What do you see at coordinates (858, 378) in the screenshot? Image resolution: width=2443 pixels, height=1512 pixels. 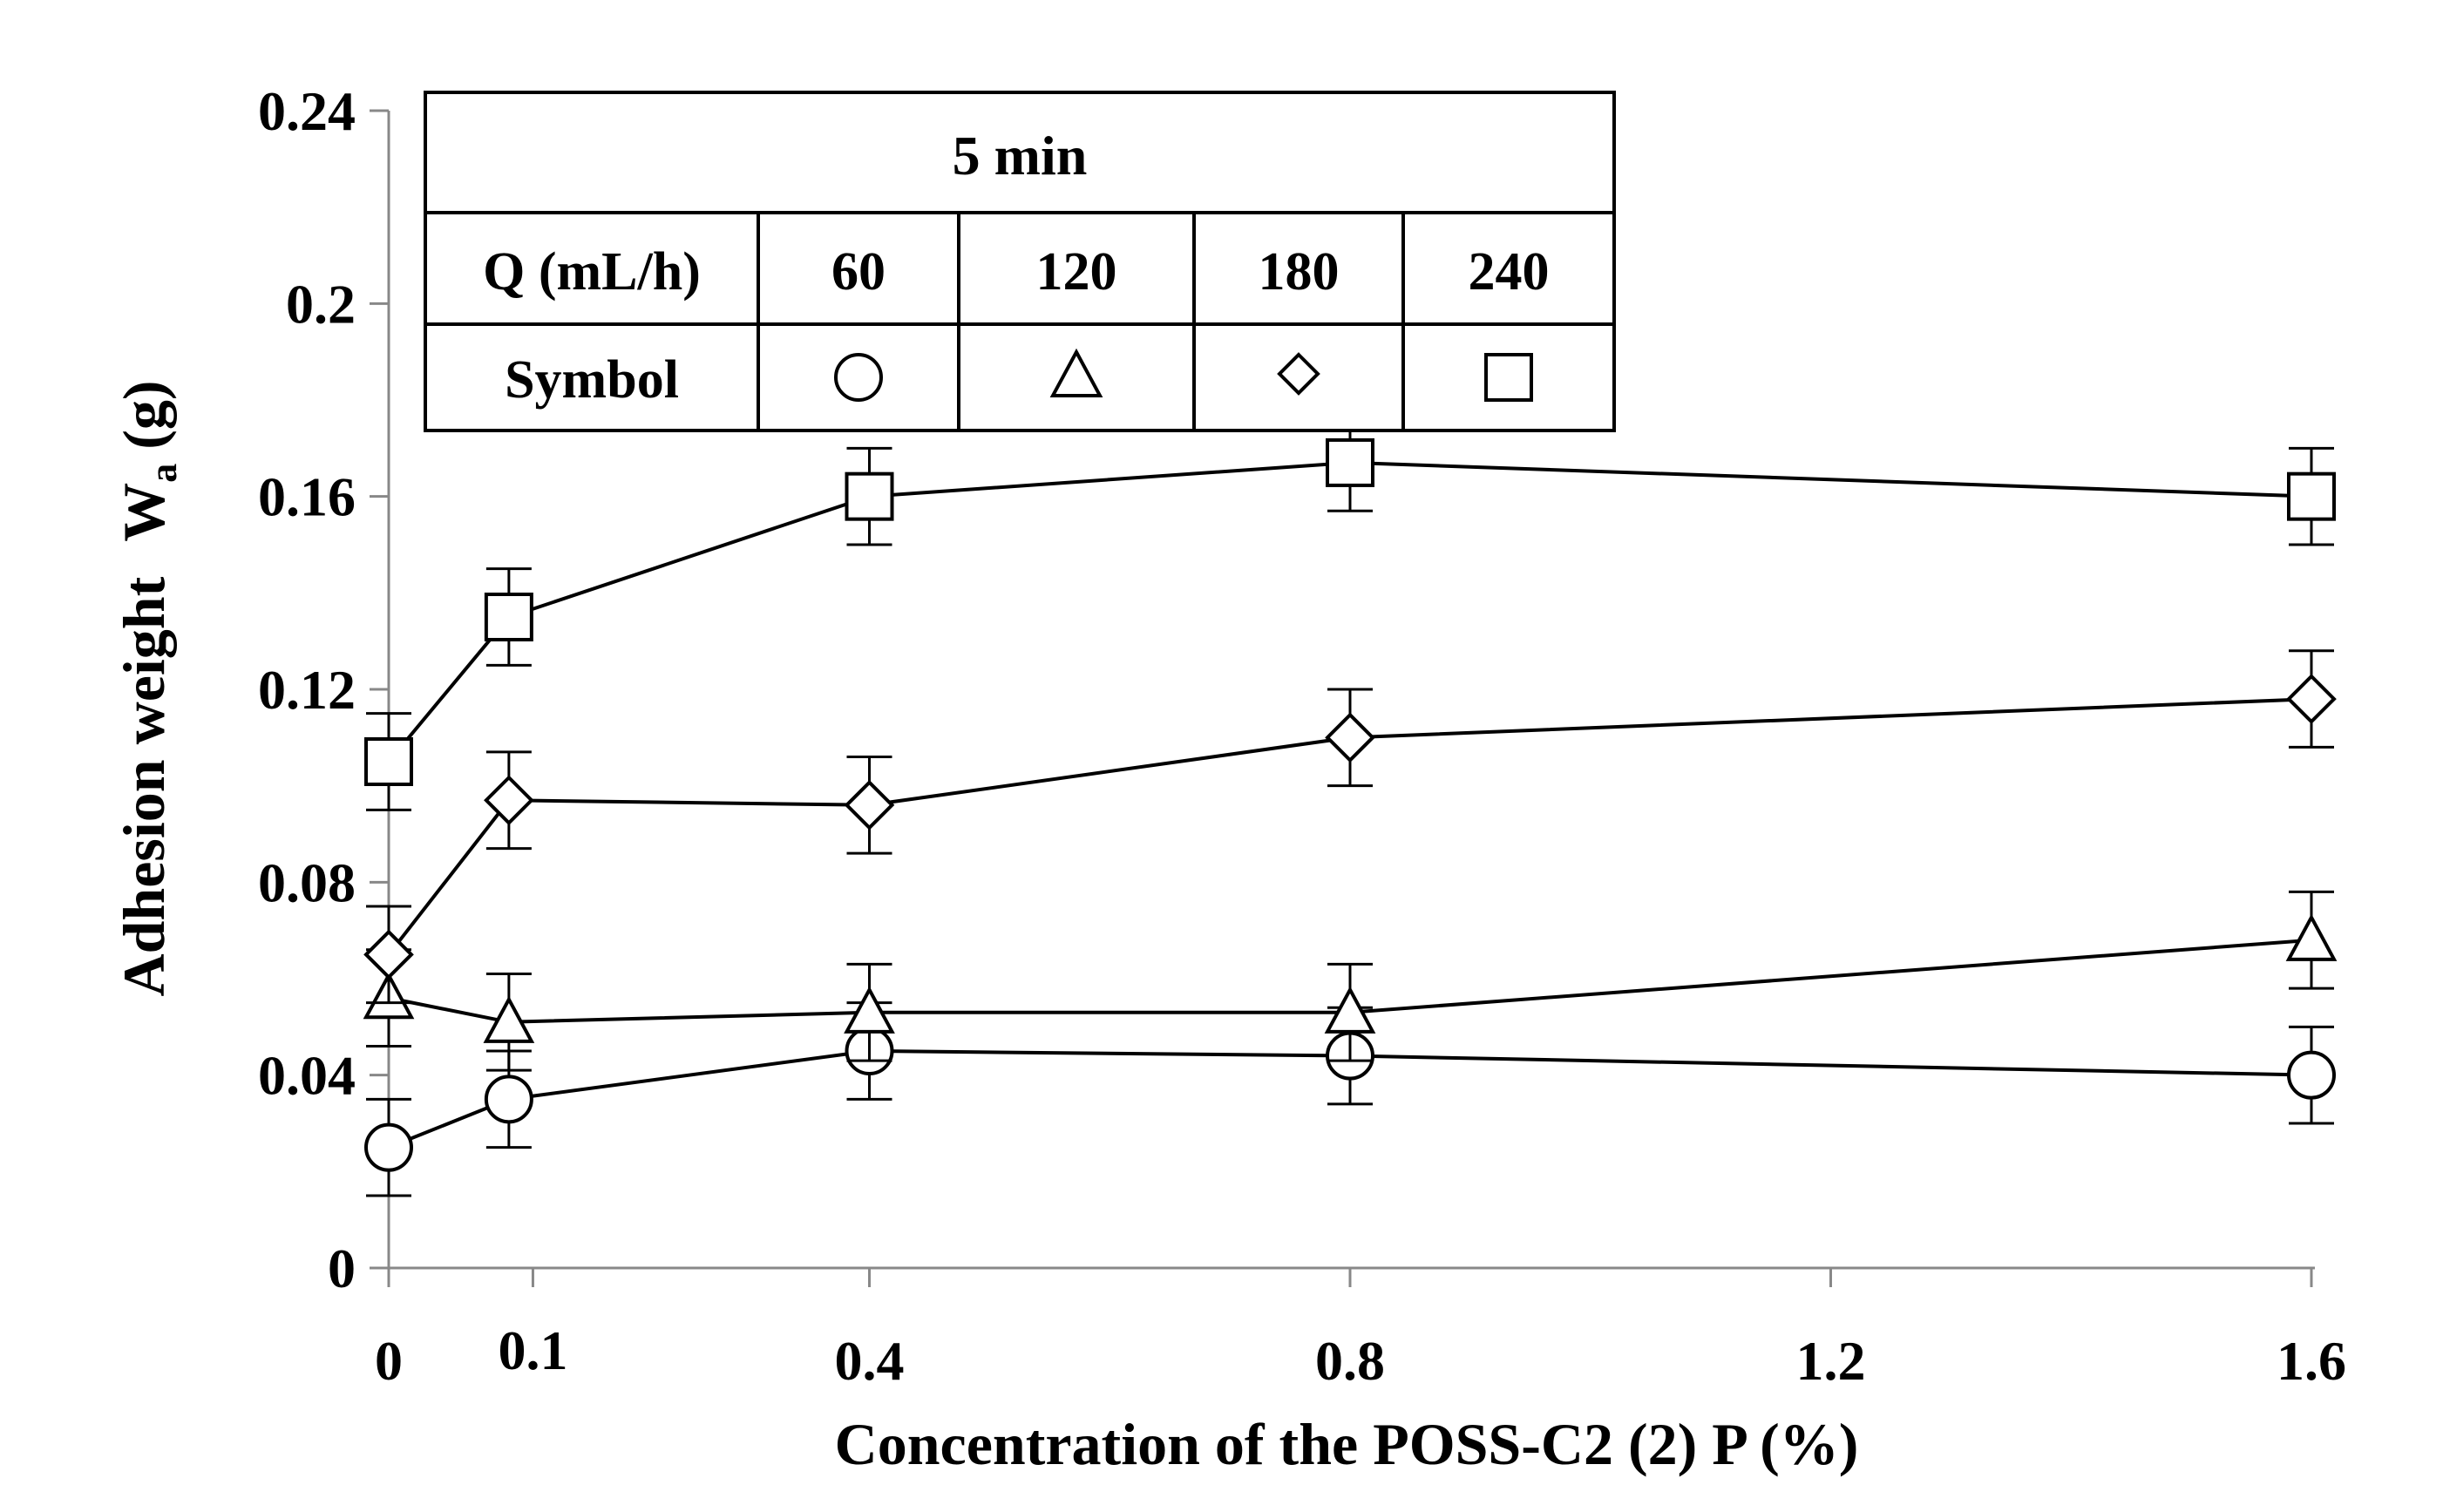 I see `legend-circle-icon` at bounding box center [858, 378].